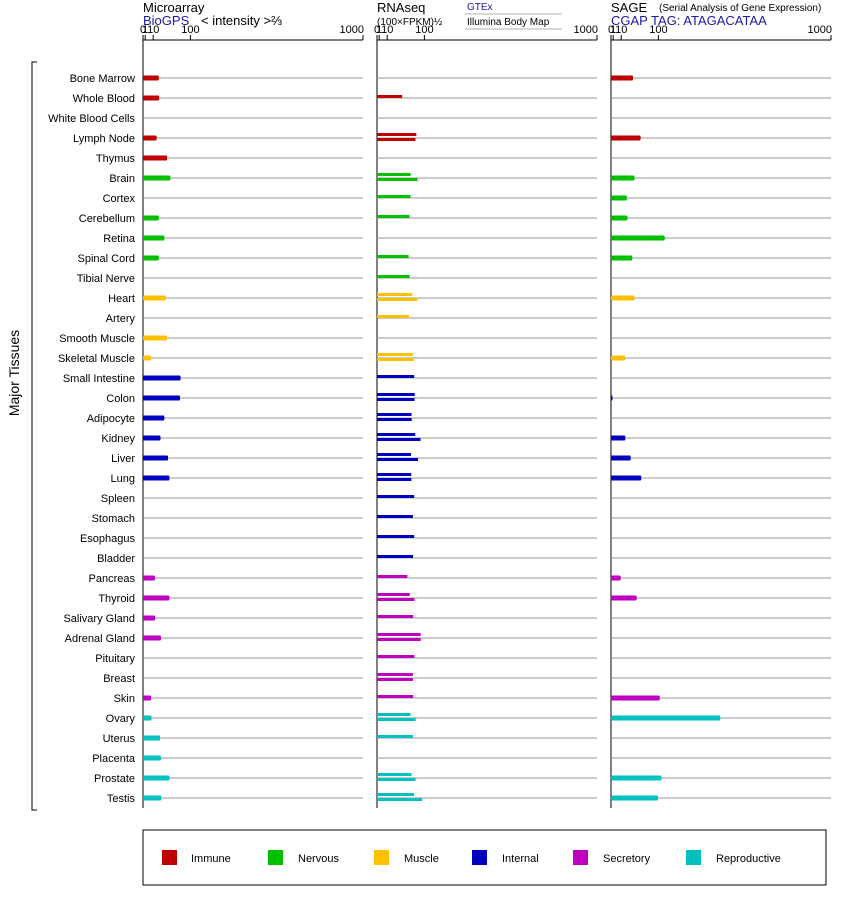 Image resolution: width=842 pixels, height=900 pixels. Describe the element at coordinates (100, 639) in the screenshot. I see `tissue-label: Adrenal Gland` at that location.